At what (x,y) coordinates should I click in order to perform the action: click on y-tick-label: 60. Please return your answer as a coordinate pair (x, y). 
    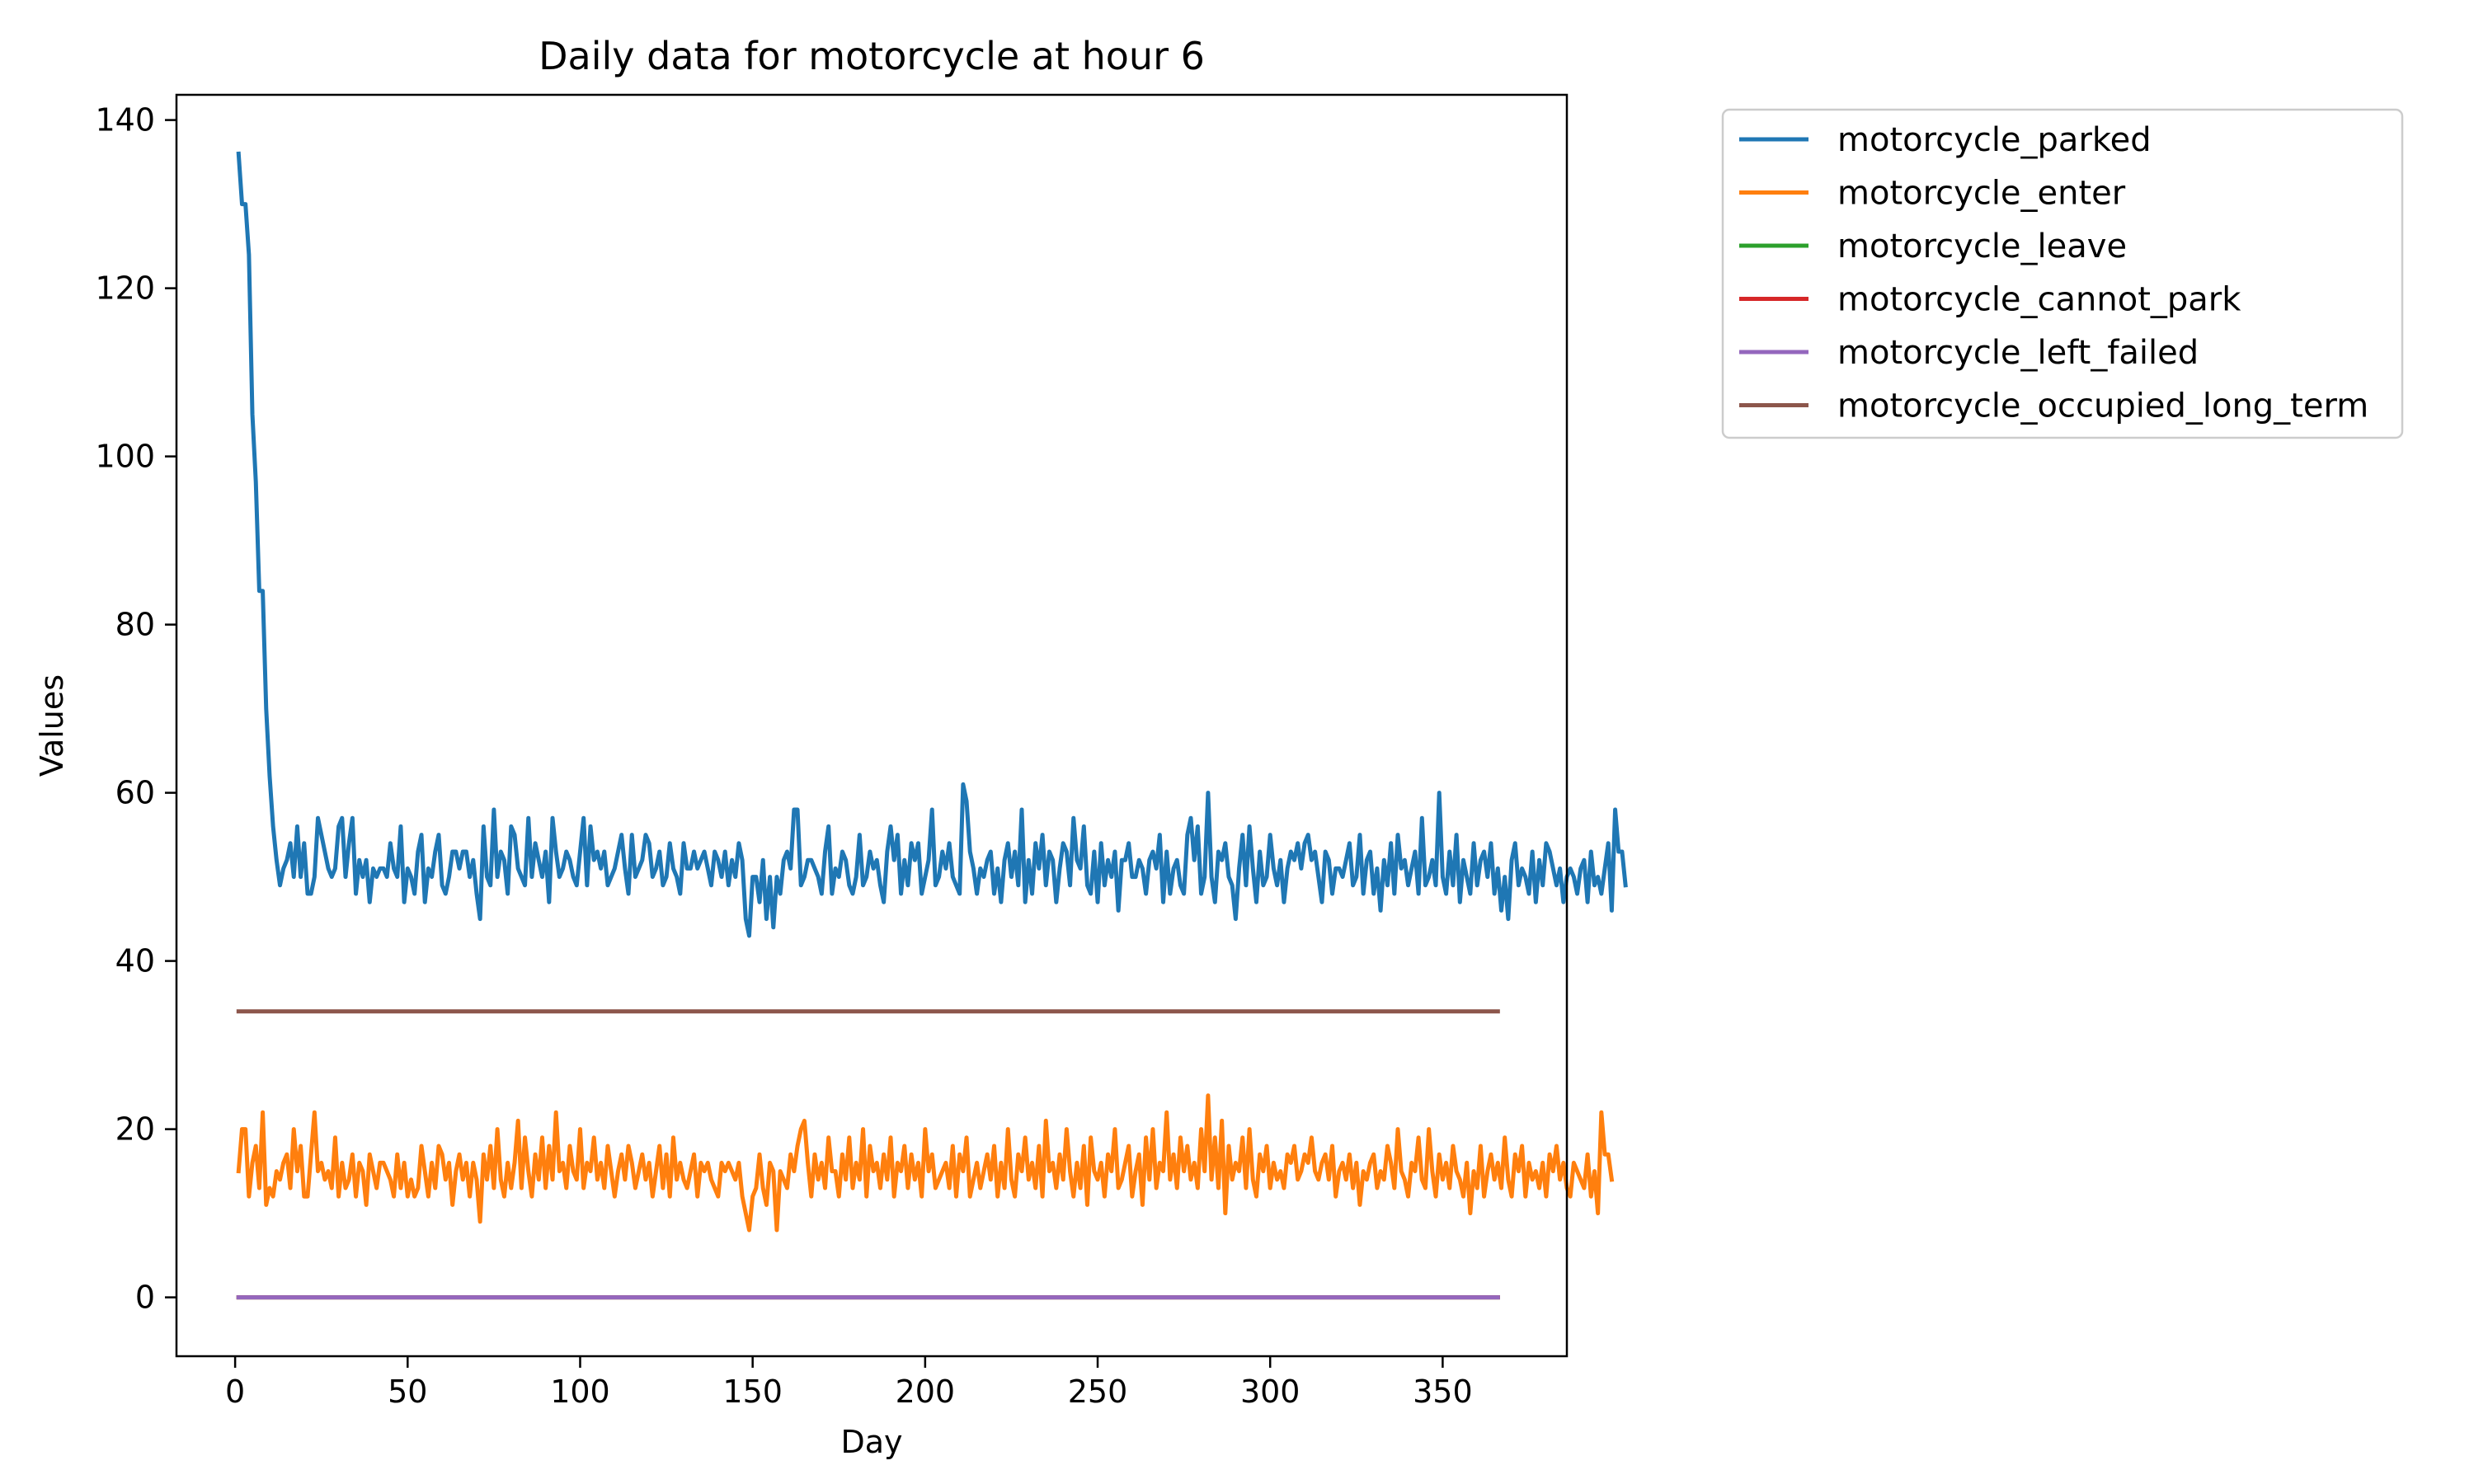
    Looking at the image, I should click on (135, 793).